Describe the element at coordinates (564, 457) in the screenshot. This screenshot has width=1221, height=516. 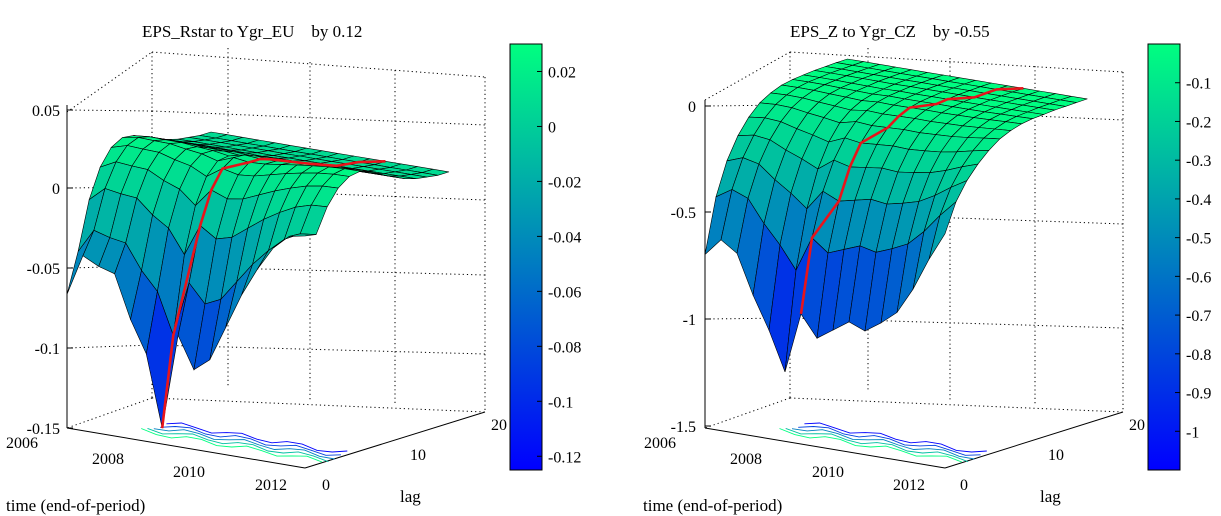
I see `colorbar-tick-label: -0.12` at that location.